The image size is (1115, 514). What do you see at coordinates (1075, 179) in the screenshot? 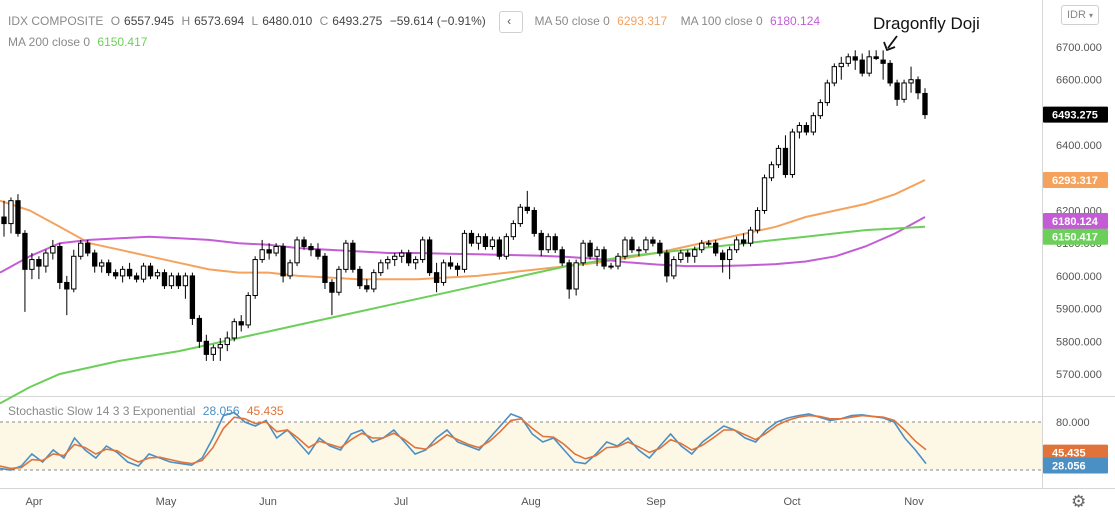
I see `ma50-badge-bg` at bounding box center [1075, 179].